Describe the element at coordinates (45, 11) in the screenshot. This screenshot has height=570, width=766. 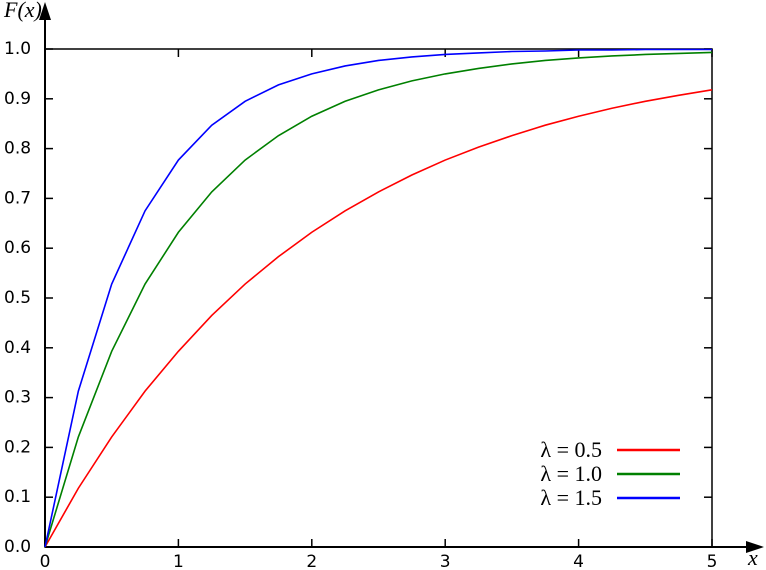
I see `y-axis-arrow` at that location.